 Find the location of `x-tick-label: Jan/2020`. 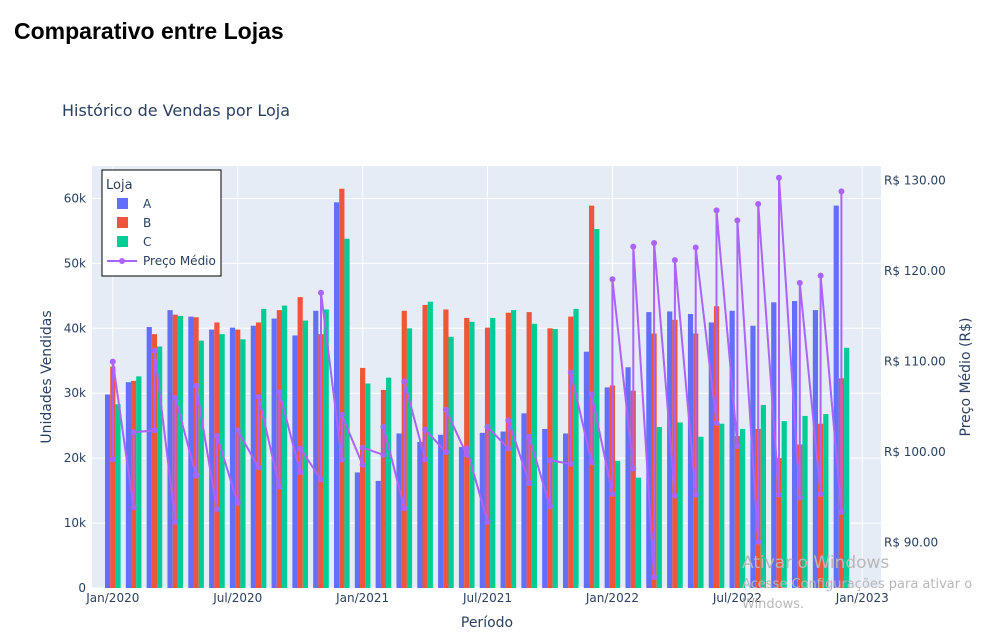

x-tick-label: Jan/2020 is located at coordinates (112, 598).